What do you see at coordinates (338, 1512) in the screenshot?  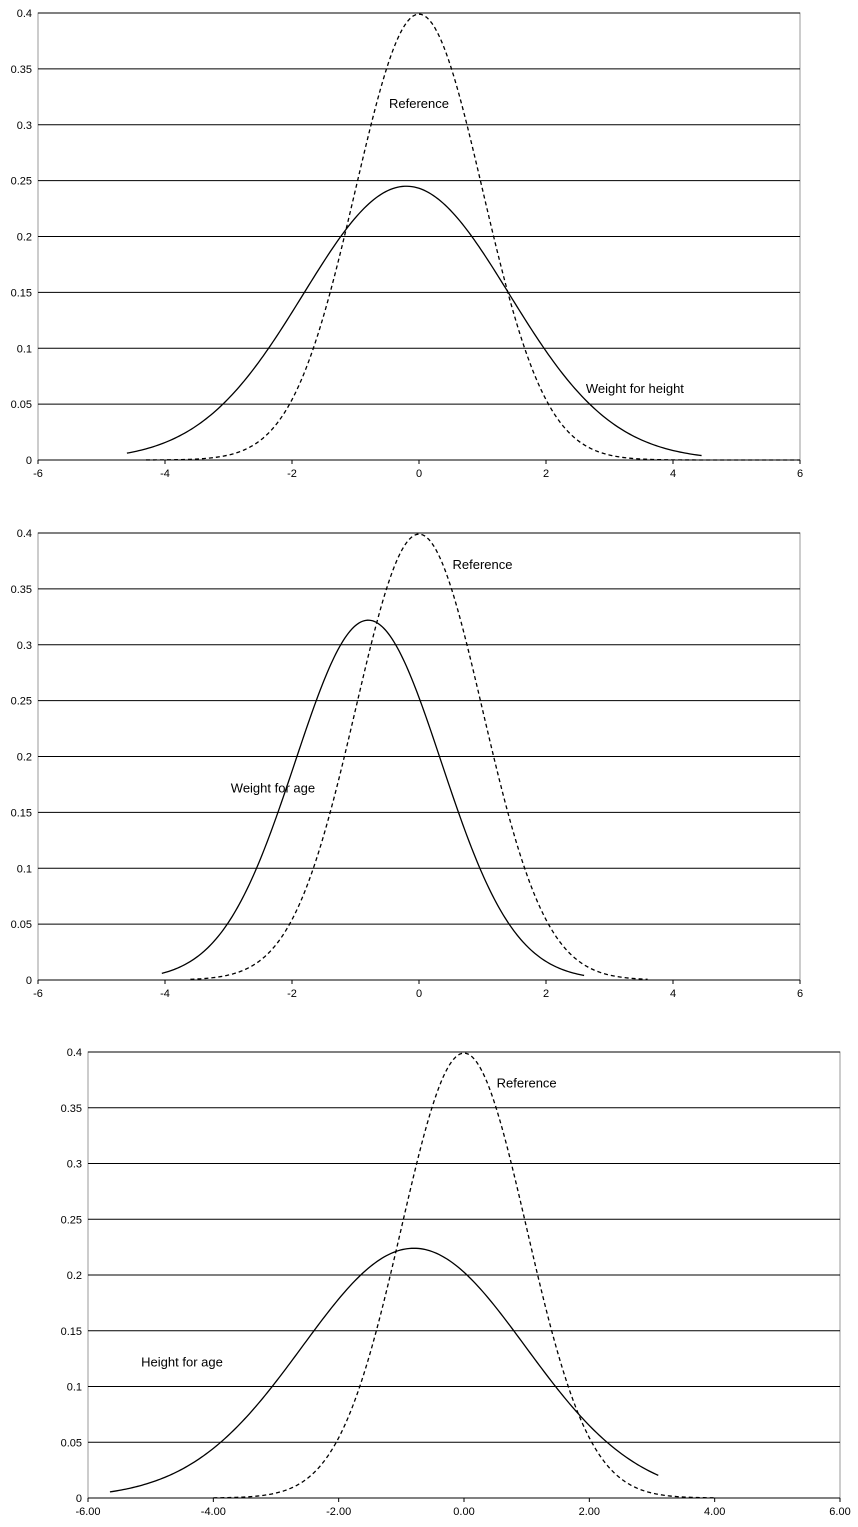 I see `x-tick-label: -2.00` at bounding box center [338, 1512].